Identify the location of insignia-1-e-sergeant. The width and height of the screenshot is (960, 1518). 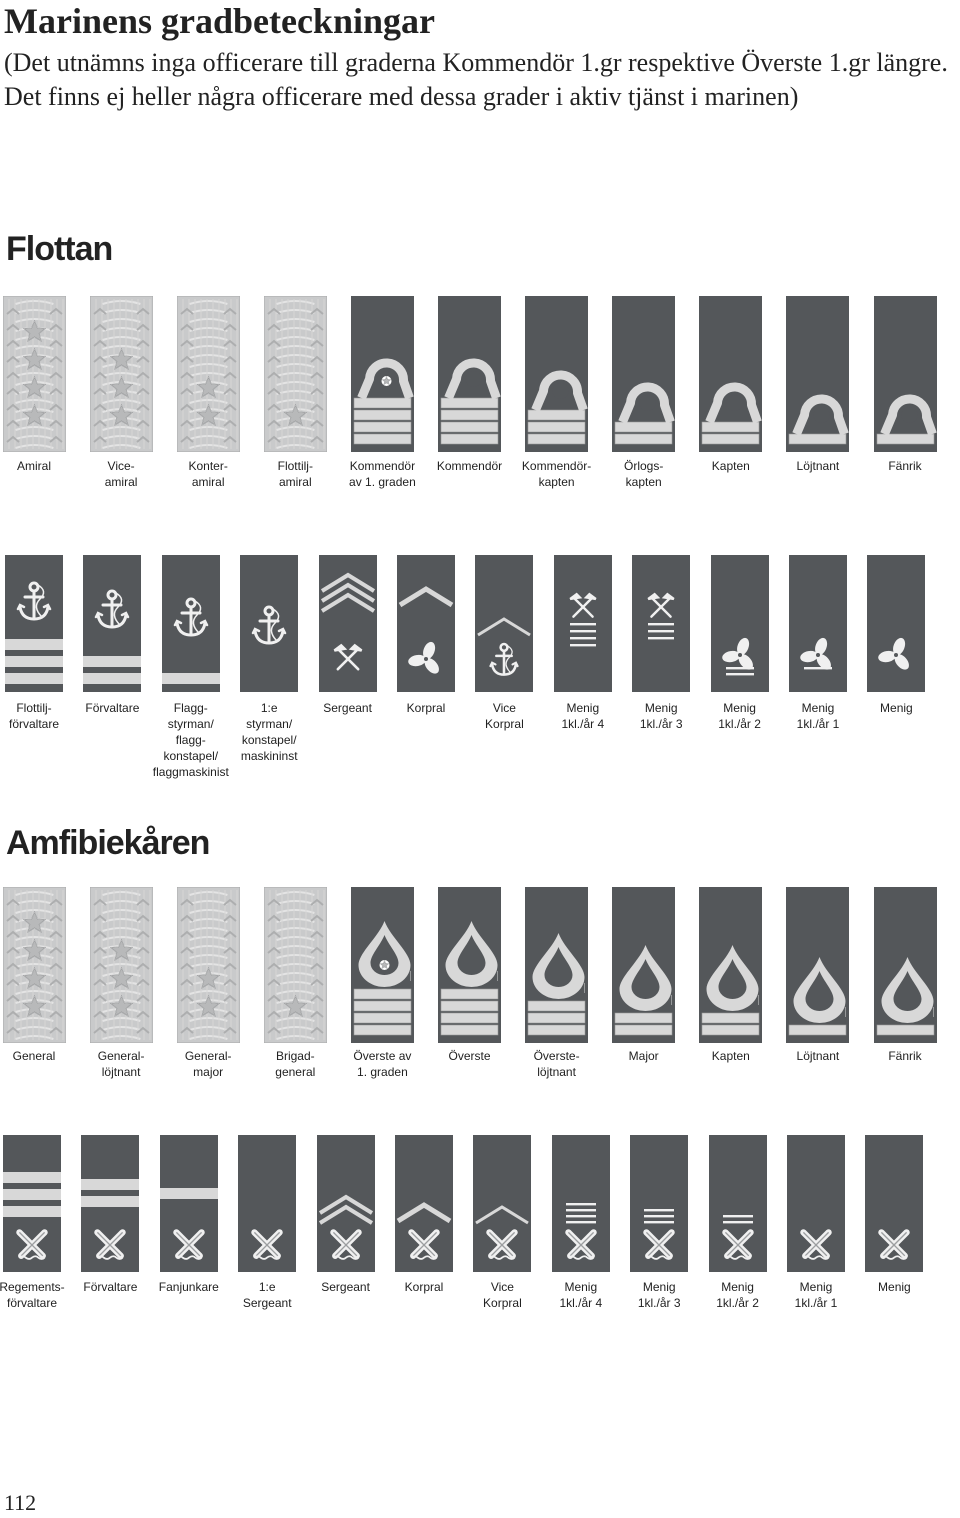
(267, 1203).